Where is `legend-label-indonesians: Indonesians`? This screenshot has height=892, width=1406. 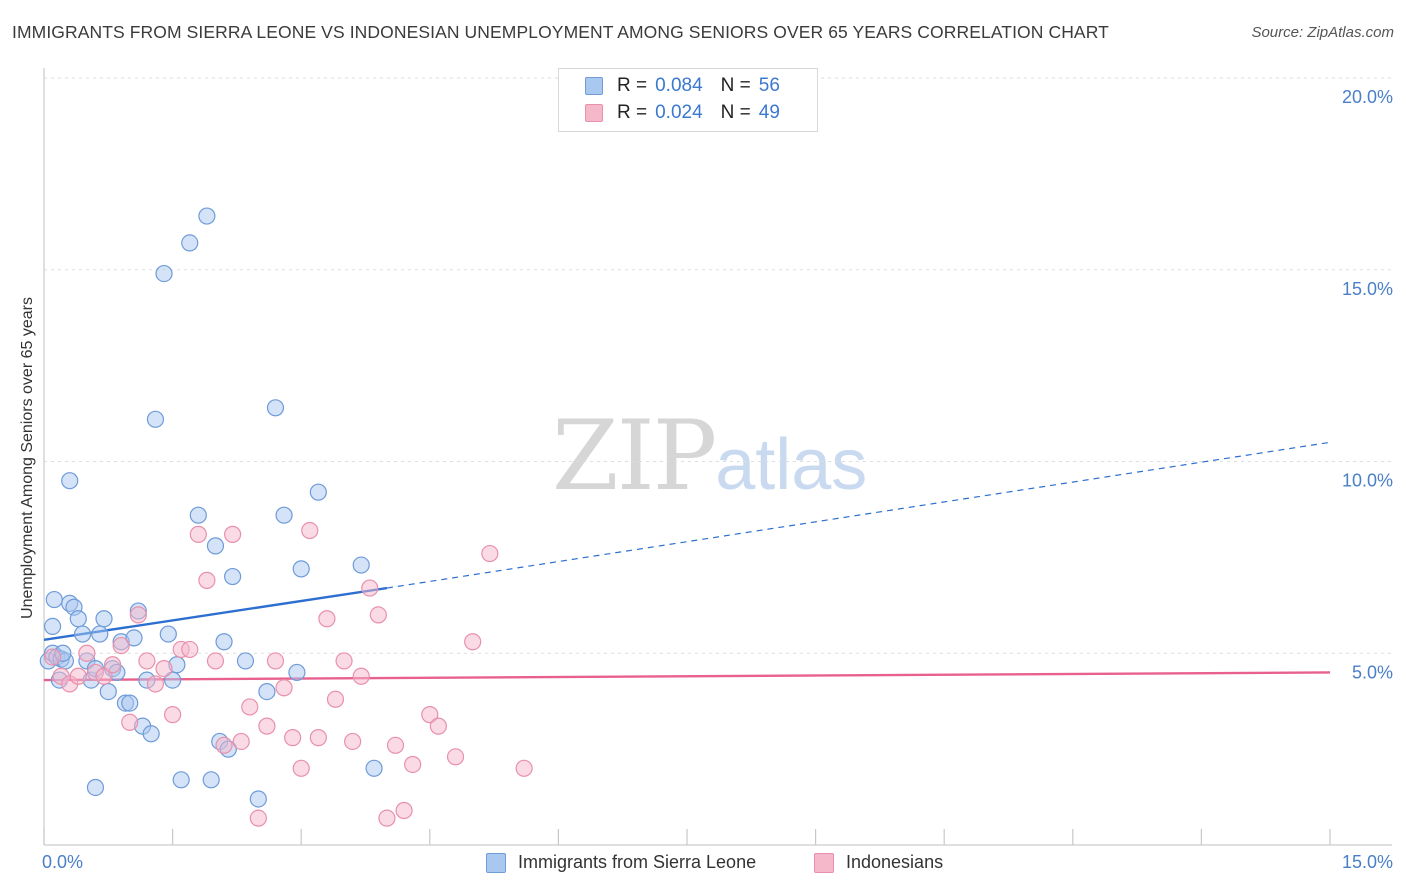 legend-label-indonesians: Indonesians is located at coordinates (895, 862).